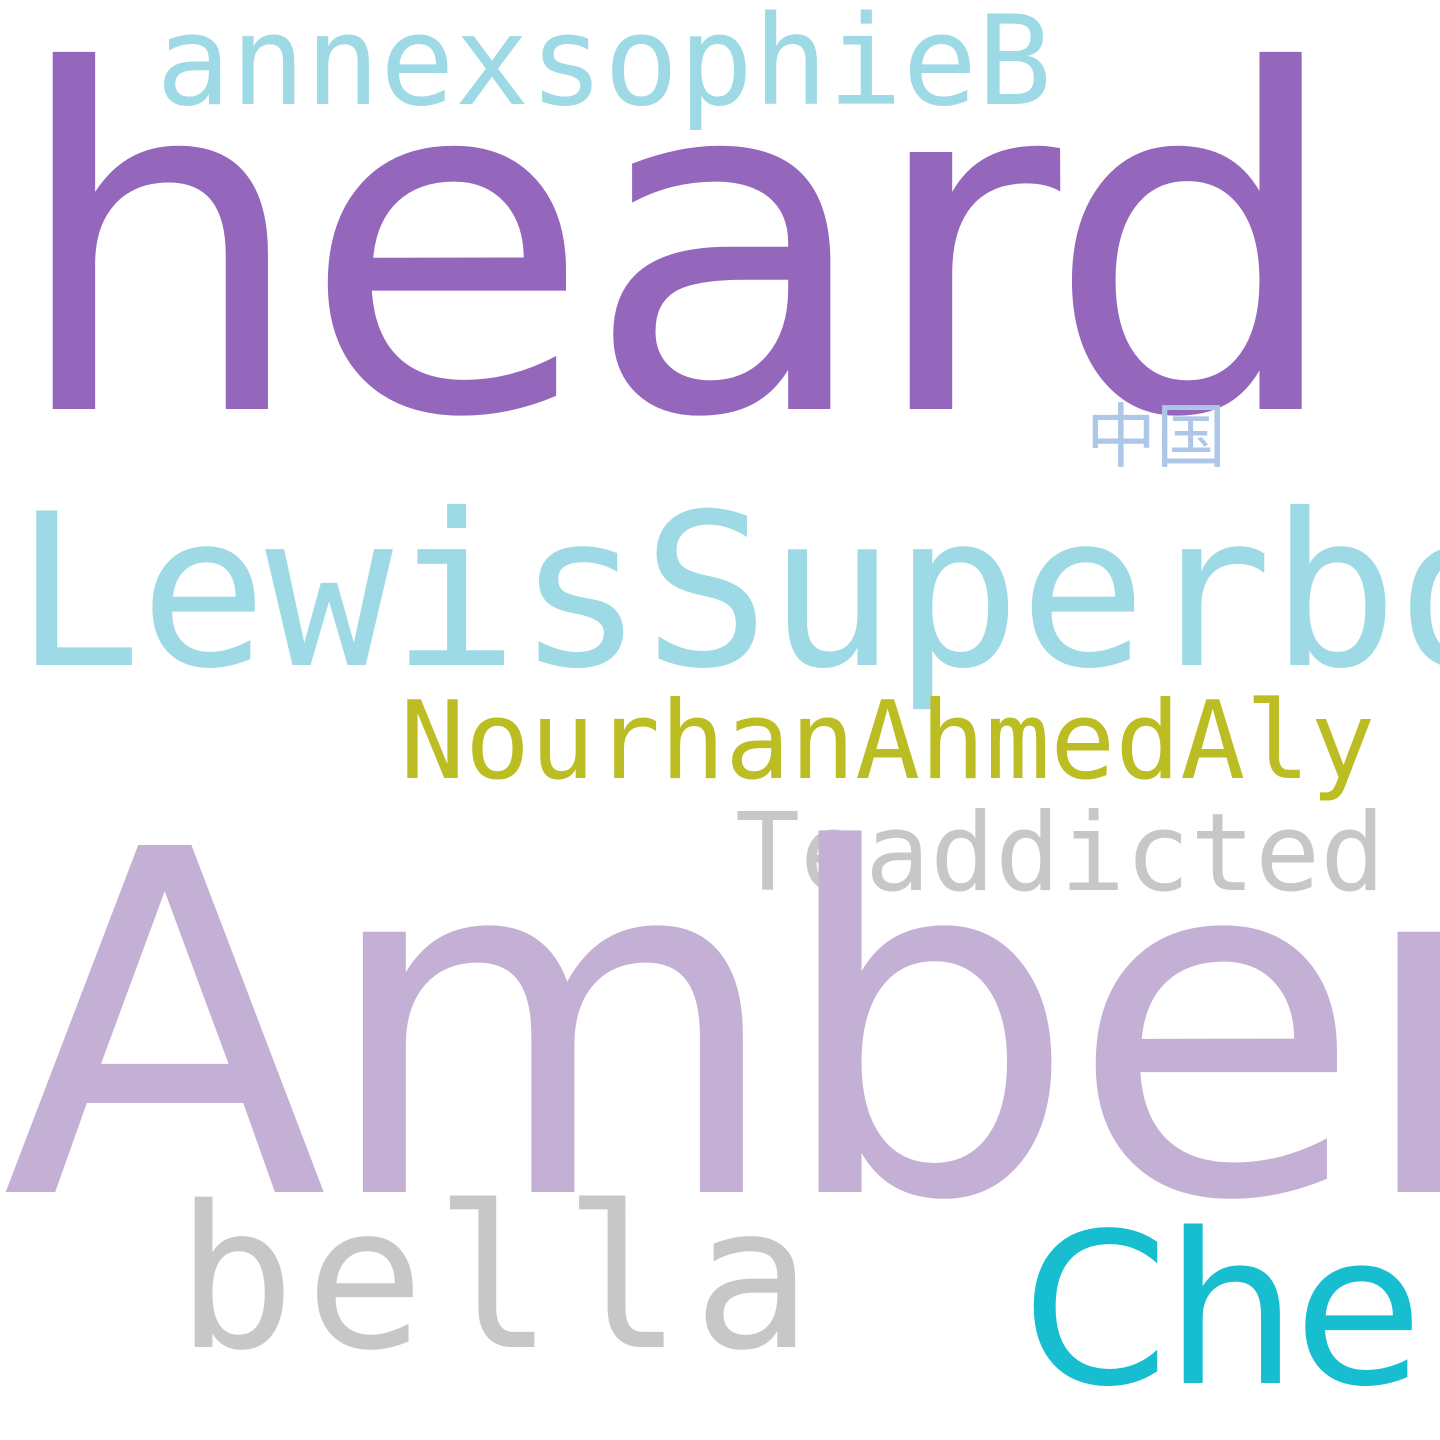 The image size is (1440, 1440). Describe the element at coordinates (604, 67) in the screenshot. I see `word-annexsophieb: annexsophieB` at that location.